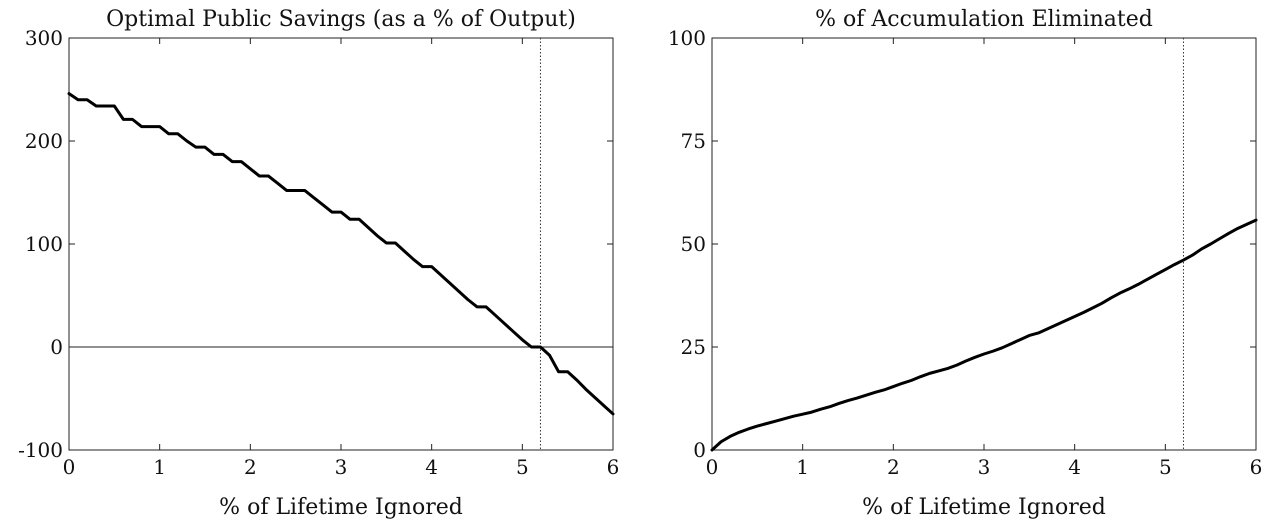 This screenshot has width=1272, height=524. I want to click on chart-title: % of Accumulation Eliminated, so click(984, 19).